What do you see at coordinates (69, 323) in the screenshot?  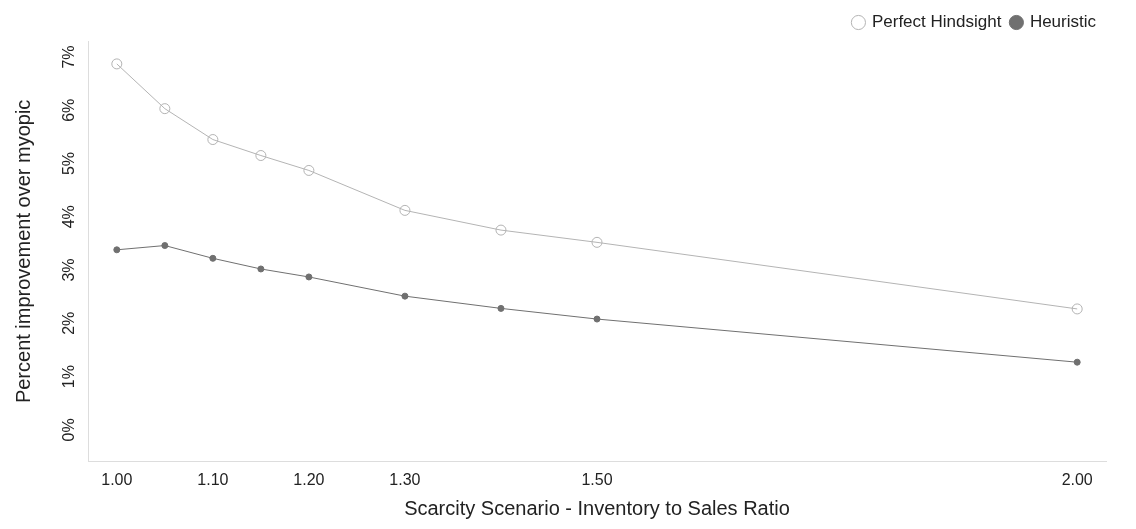 I see `y-tick-label: 2%` at bounding box center [69, 323].